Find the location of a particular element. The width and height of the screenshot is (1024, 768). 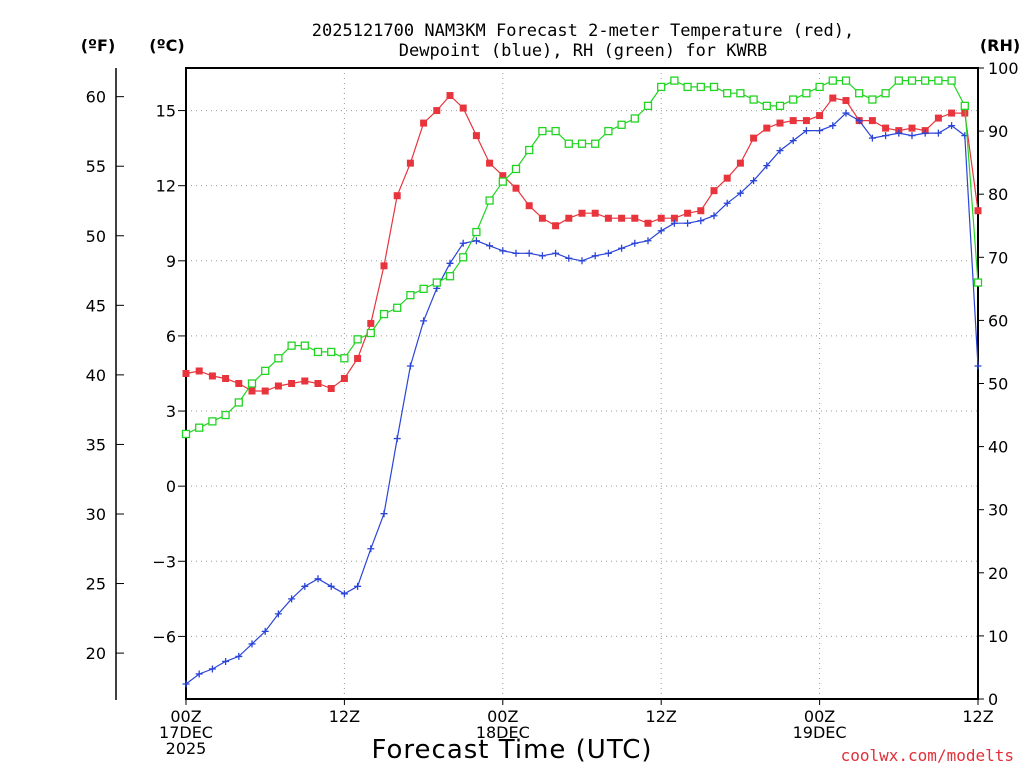

rh-tick-label: 50 is located at coordinates (998, 384).